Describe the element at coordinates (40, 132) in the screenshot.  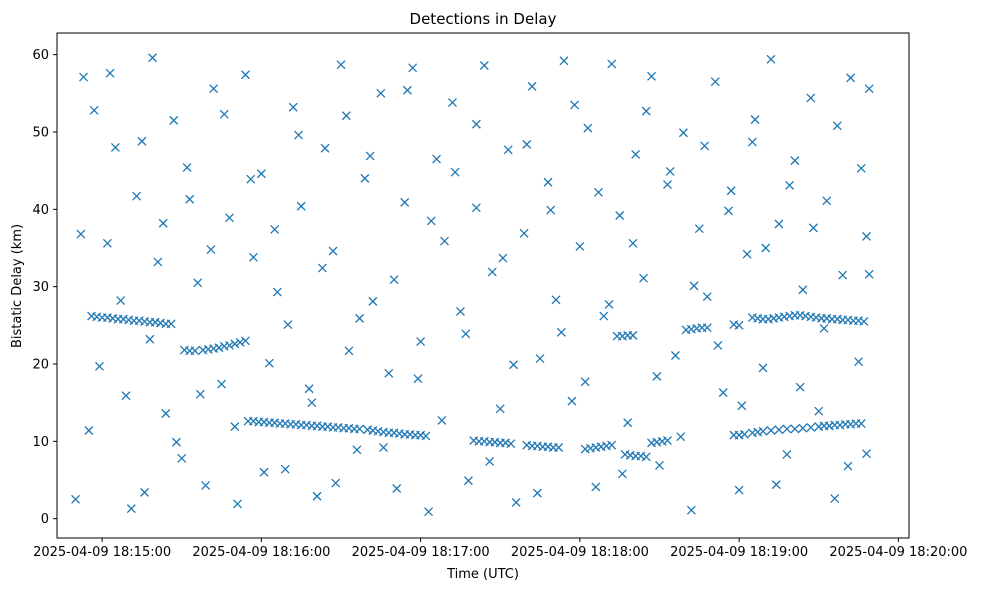
I see `y-tick-label: 50` at that location.